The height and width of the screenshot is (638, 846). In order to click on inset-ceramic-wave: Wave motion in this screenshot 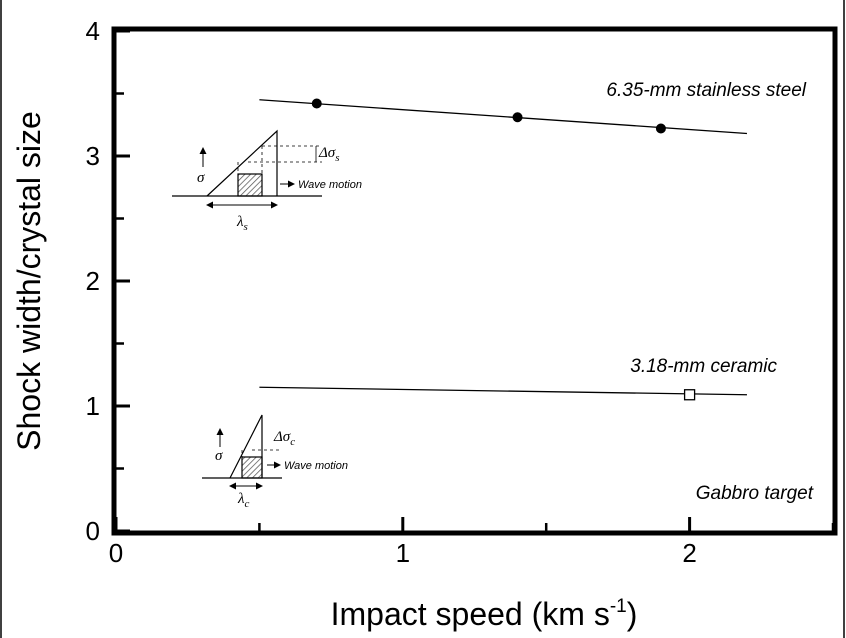, I will do `click(316, 466)`.